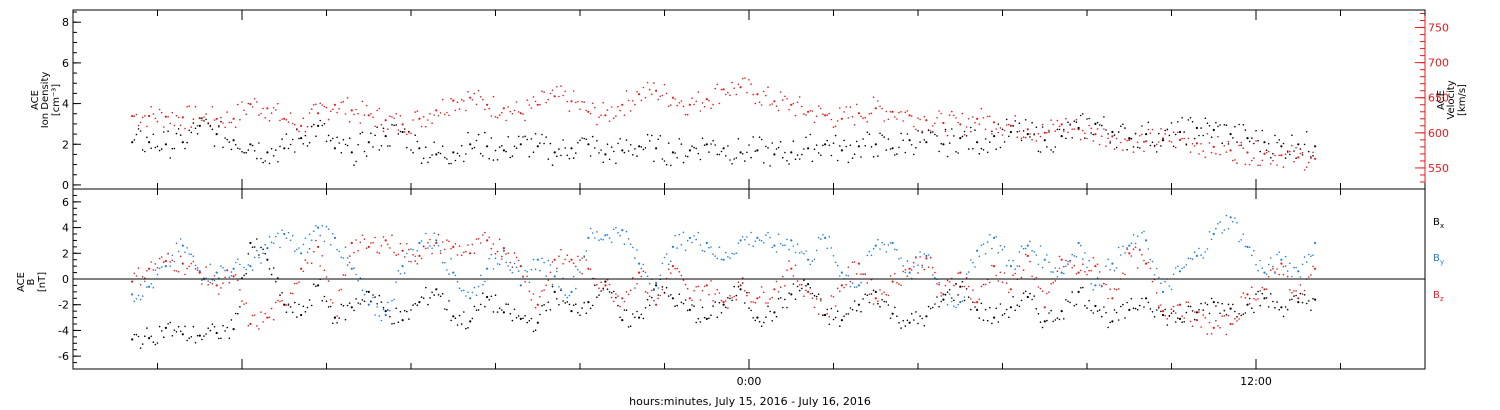 The width and height of the screenshot is (1500, 410). I want to click on velocity-tick-label: 650, so click(1438, 98).